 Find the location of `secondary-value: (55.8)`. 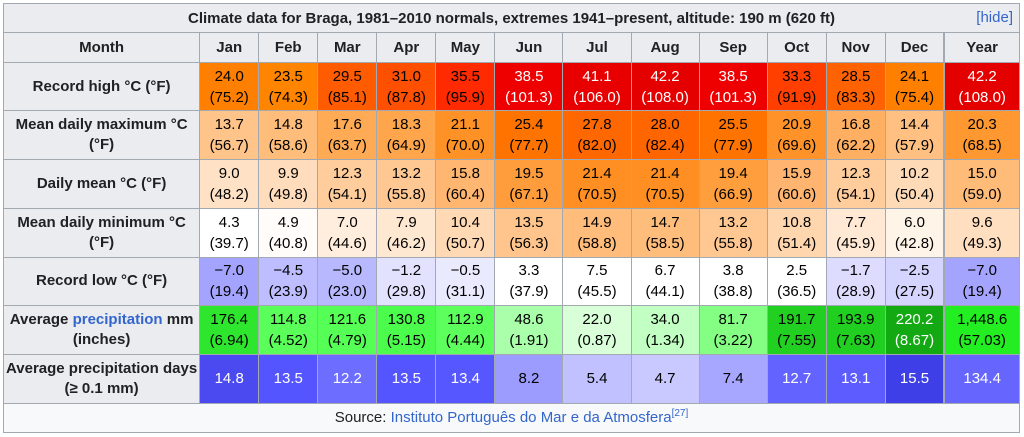

secondary-value: (55.8) is located at coordinates (733, 243).